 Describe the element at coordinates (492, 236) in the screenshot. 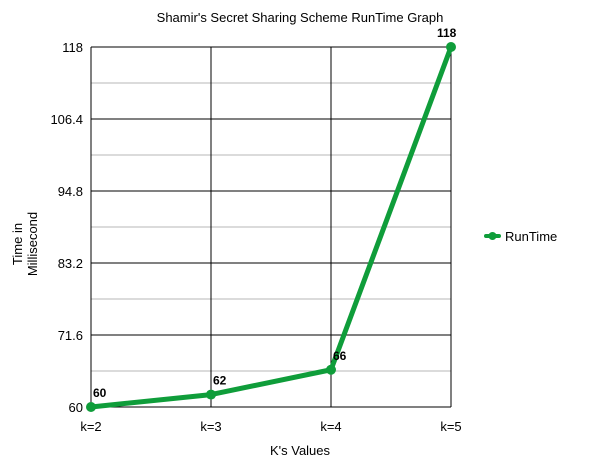

I see `legend-series-marker` at that location.